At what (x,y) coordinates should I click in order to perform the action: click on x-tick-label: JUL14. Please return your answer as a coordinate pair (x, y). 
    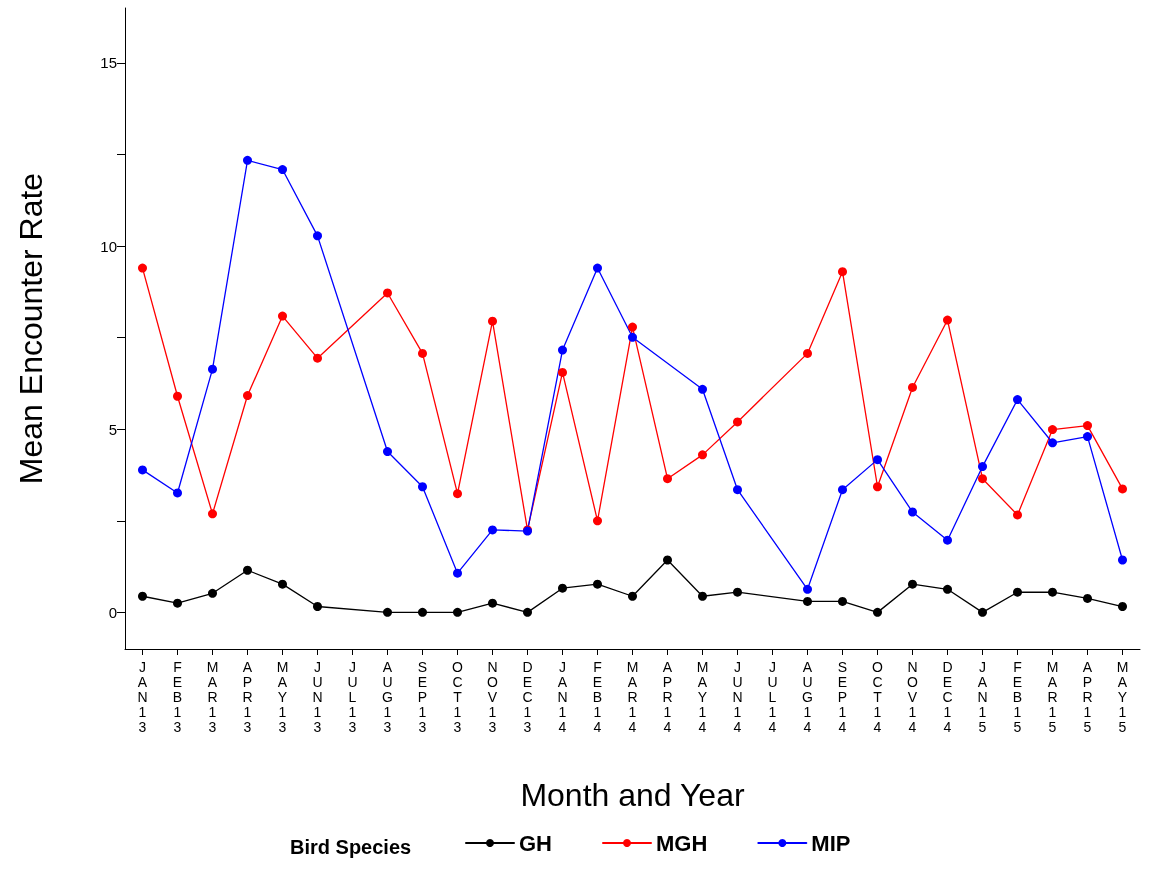
    Looking at the image, I should click on (772, 696).